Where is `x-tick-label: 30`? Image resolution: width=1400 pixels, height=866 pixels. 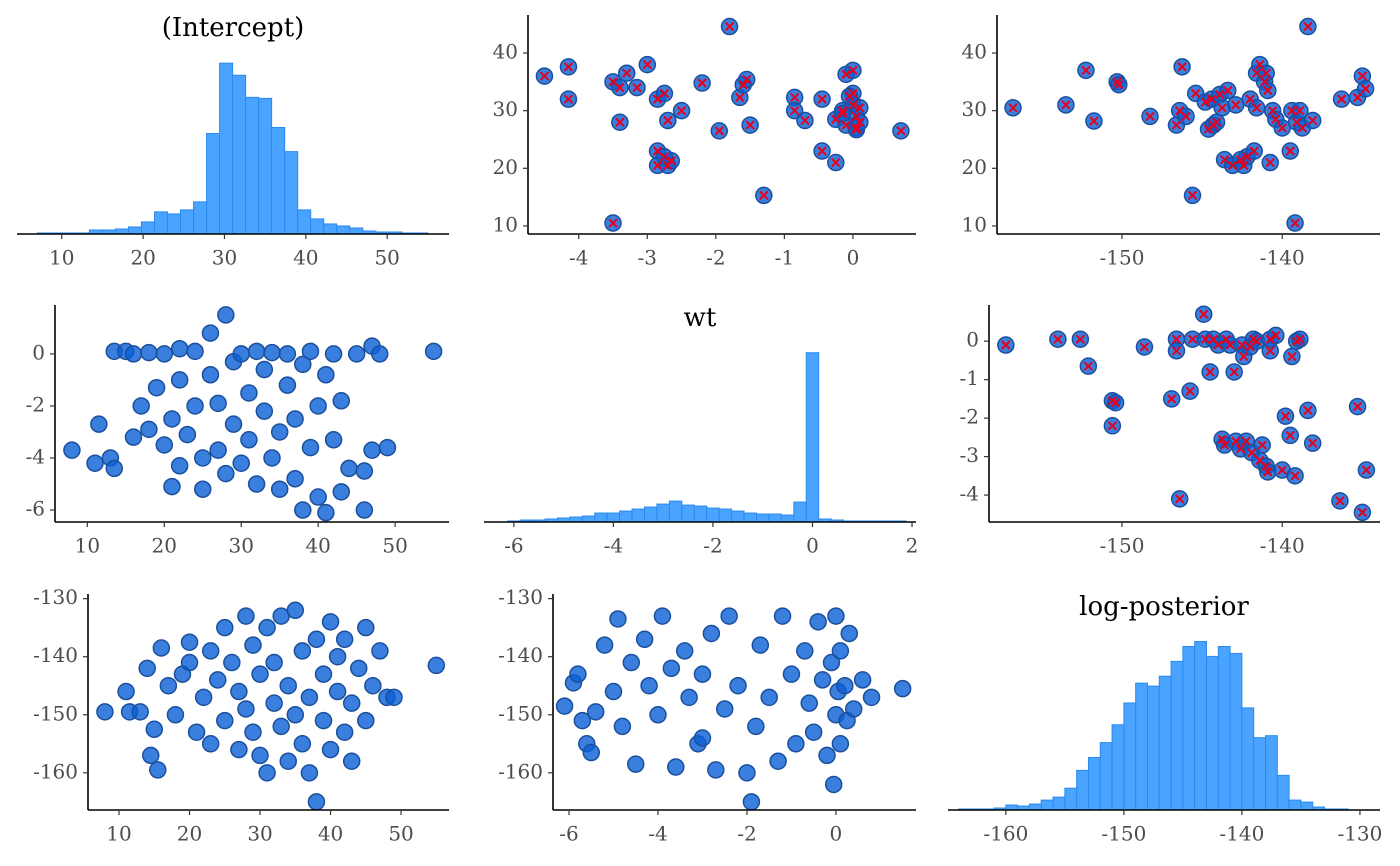 x-tick-label: 30 is located at coordinates (241, 546).